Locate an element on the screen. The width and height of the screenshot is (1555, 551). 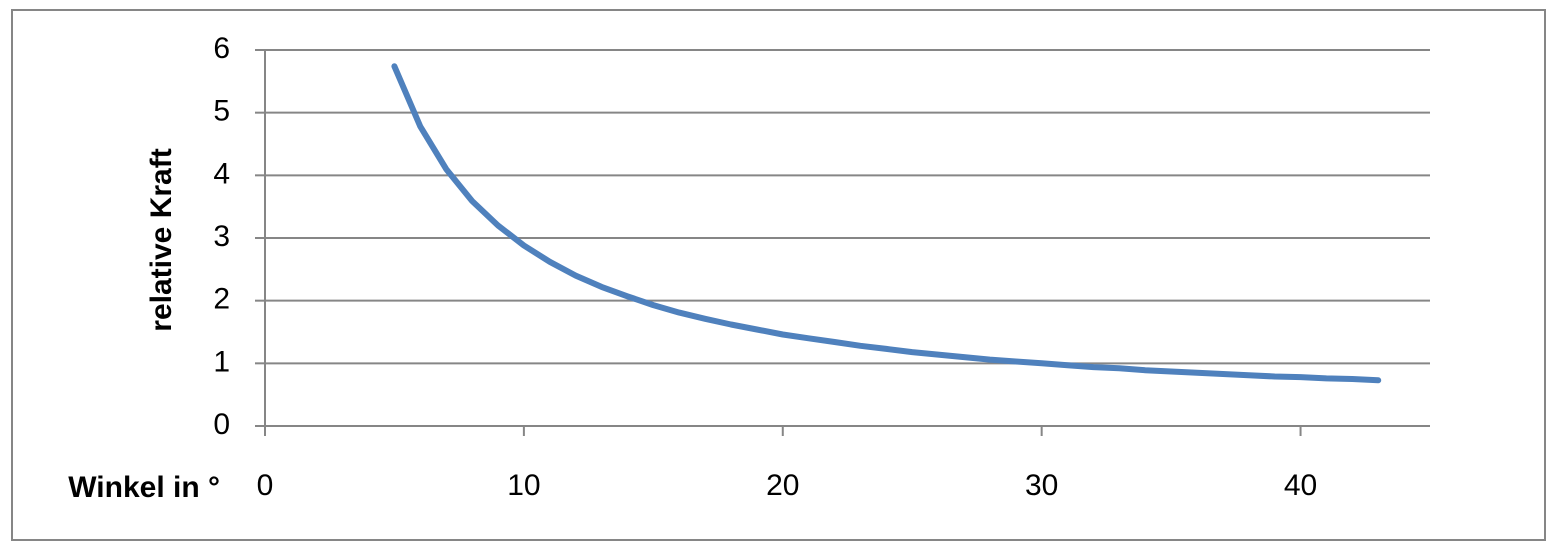
y-tick-label: 2 is located at coordinates (221, 299).